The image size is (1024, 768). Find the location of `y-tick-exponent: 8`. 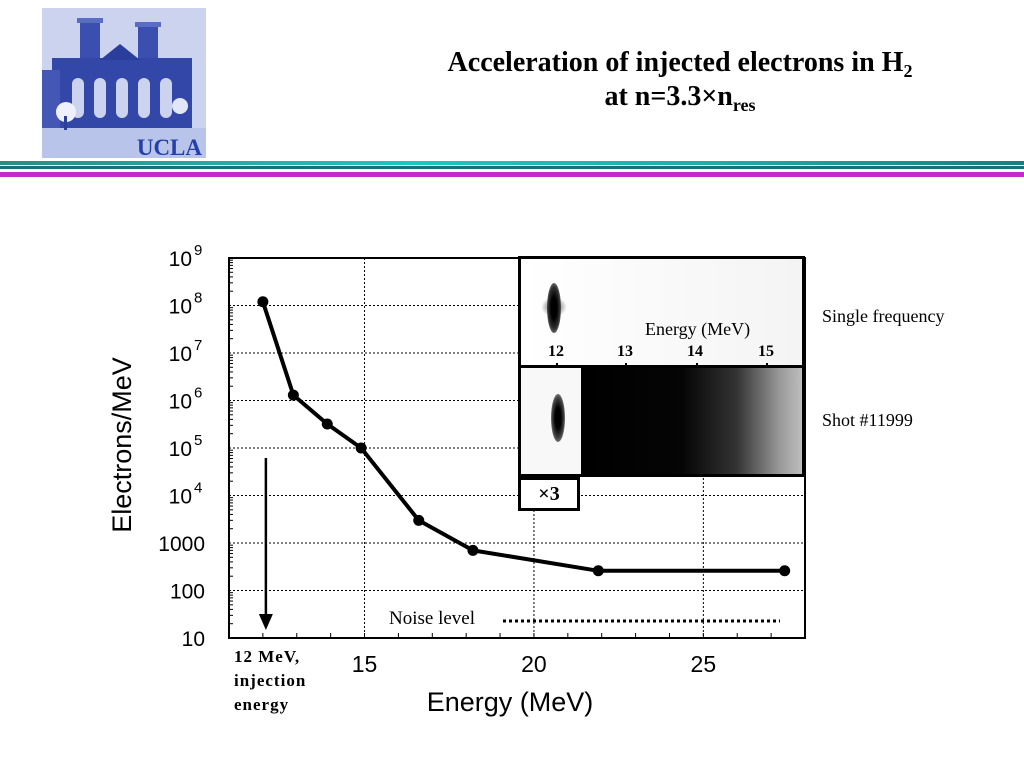

y-tick-exponent: 8 is located at coordinates (198, 298).